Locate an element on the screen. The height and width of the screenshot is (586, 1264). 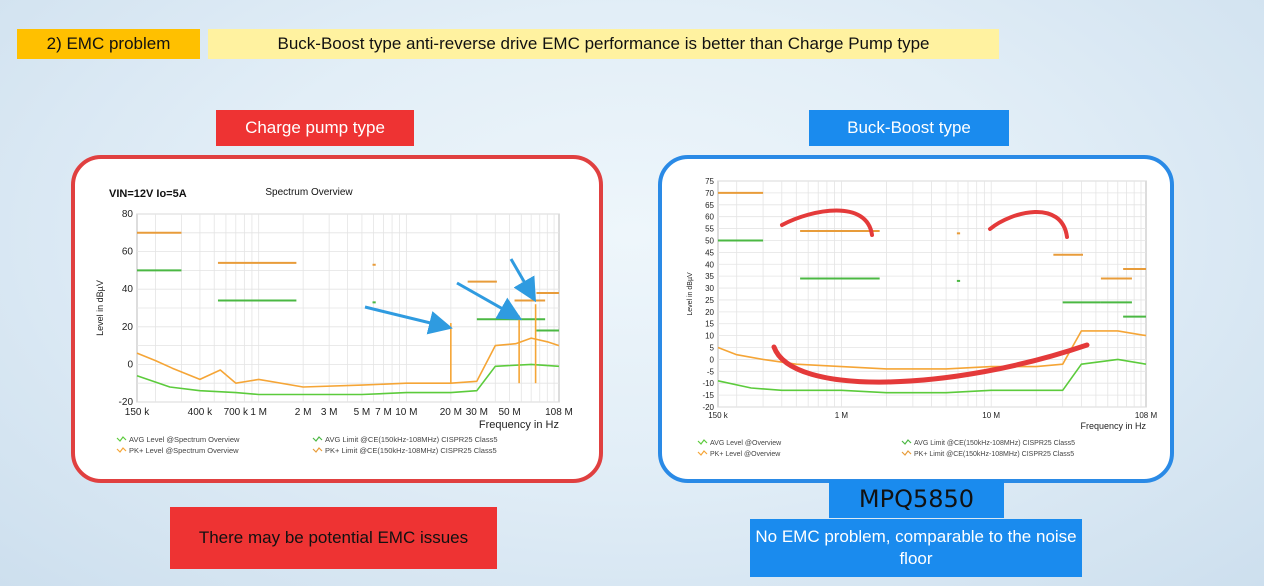
annotation-arc-left is located at coordinates (827, 222).